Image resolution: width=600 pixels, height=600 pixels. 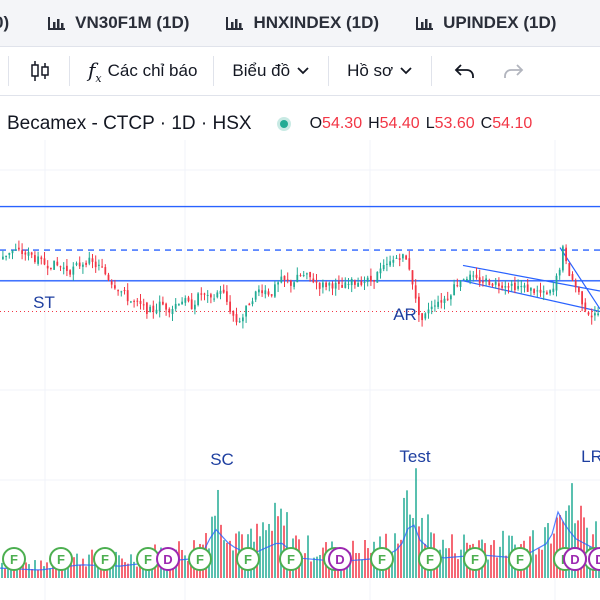 What do you see at coordinates (465, 71) in the screenshot?
I see `undo-icon` at bounding box center [465, 71].